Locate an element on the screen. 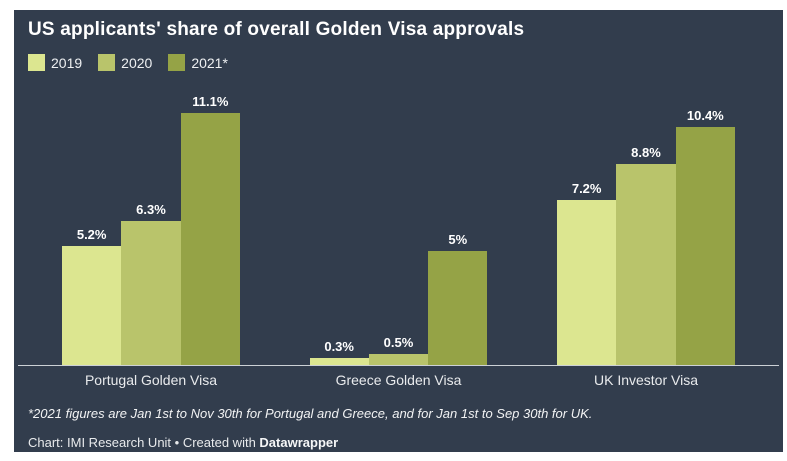 The height and width of the screenshot is (461, 787). bar-slot: 7.2% is located at coordinates (587, 229).